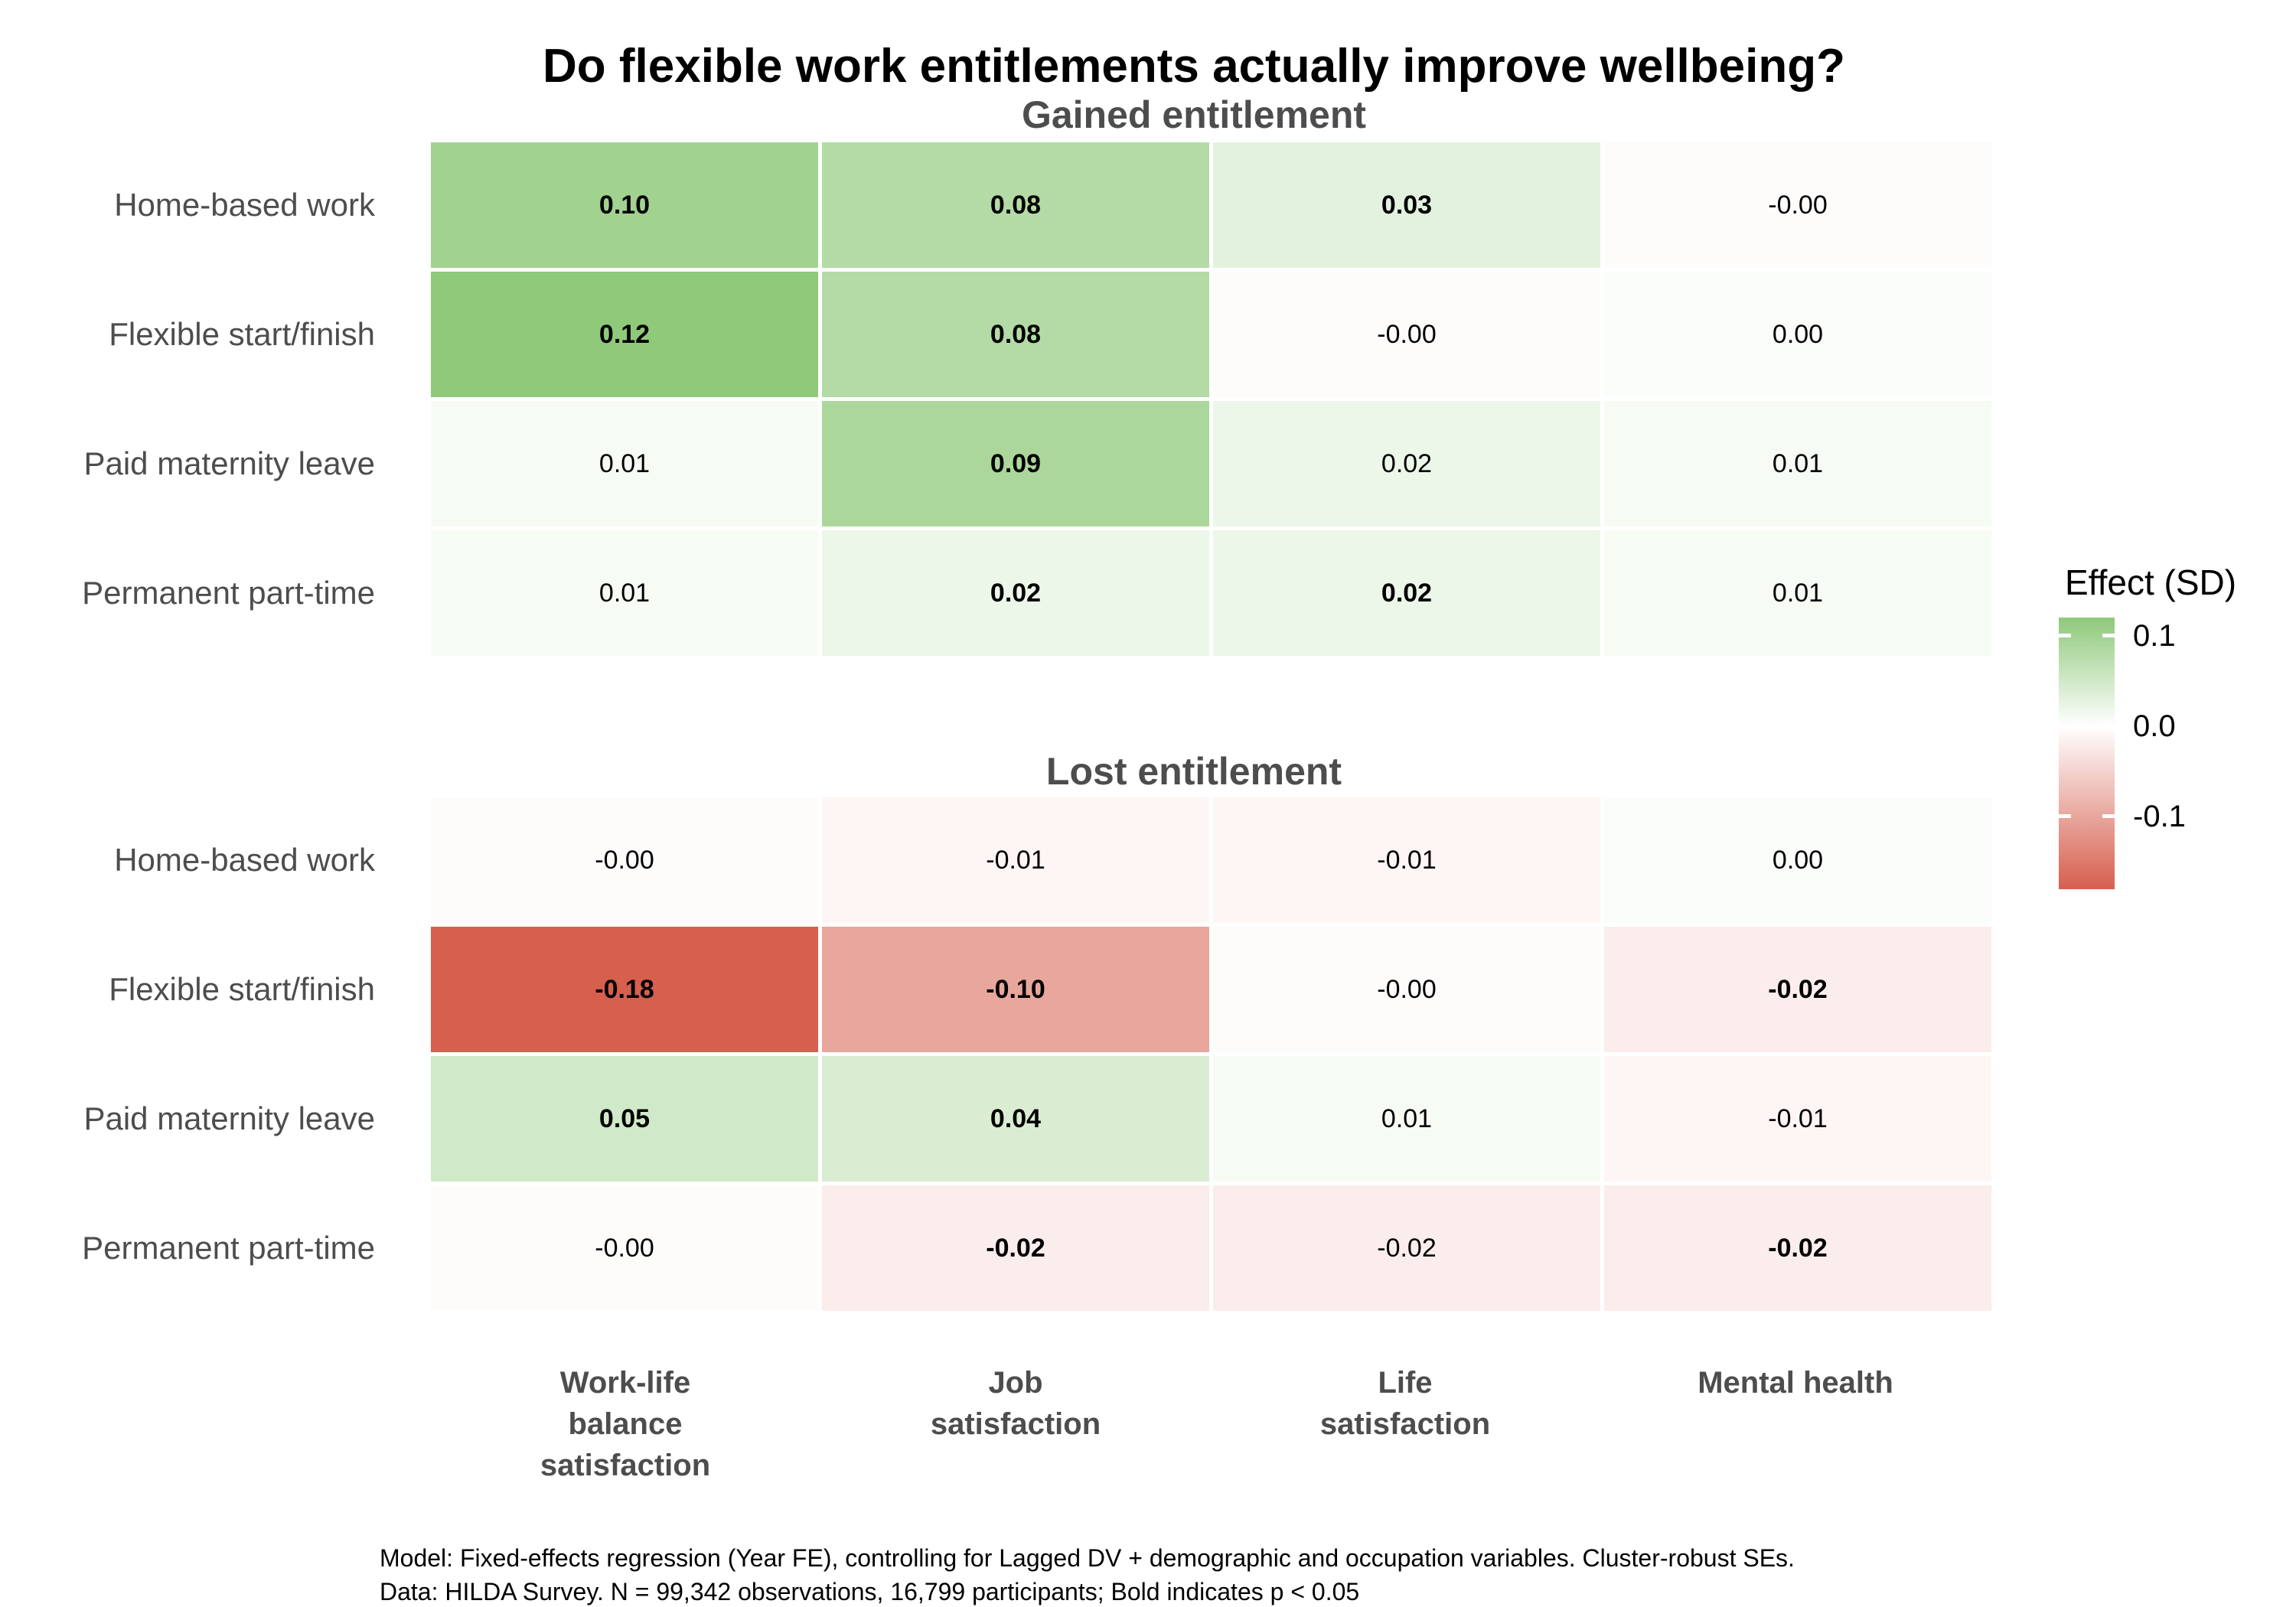 This screenshot has height=1607, width=2296. I want to click on col-label-life-satisfaction: Life satisfaction, so click(1405, 1403).